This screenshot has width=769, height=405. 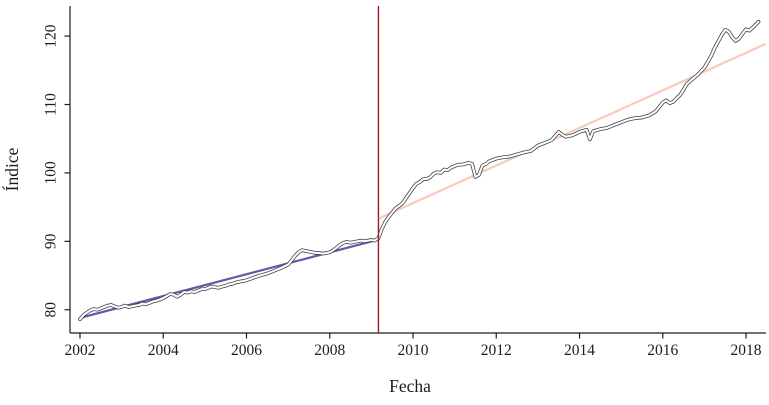 I want to click on y-tick-label: 100, so click(x=51, y=173).